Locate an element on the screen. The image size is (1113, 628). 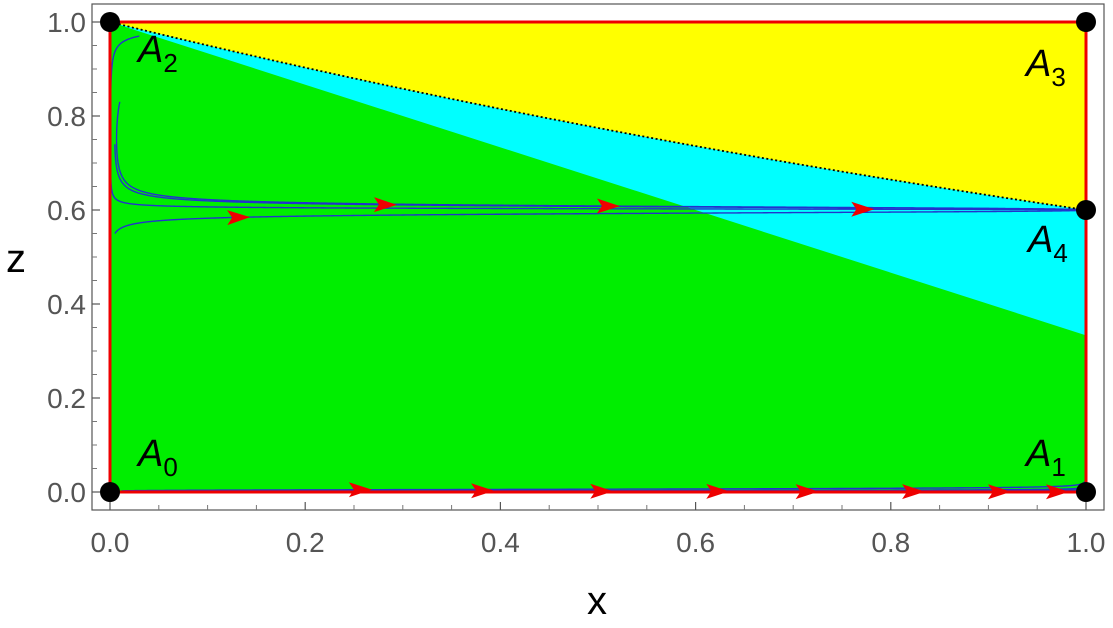
y-tick-label: 0.6 is located at coordinates (66, 210).